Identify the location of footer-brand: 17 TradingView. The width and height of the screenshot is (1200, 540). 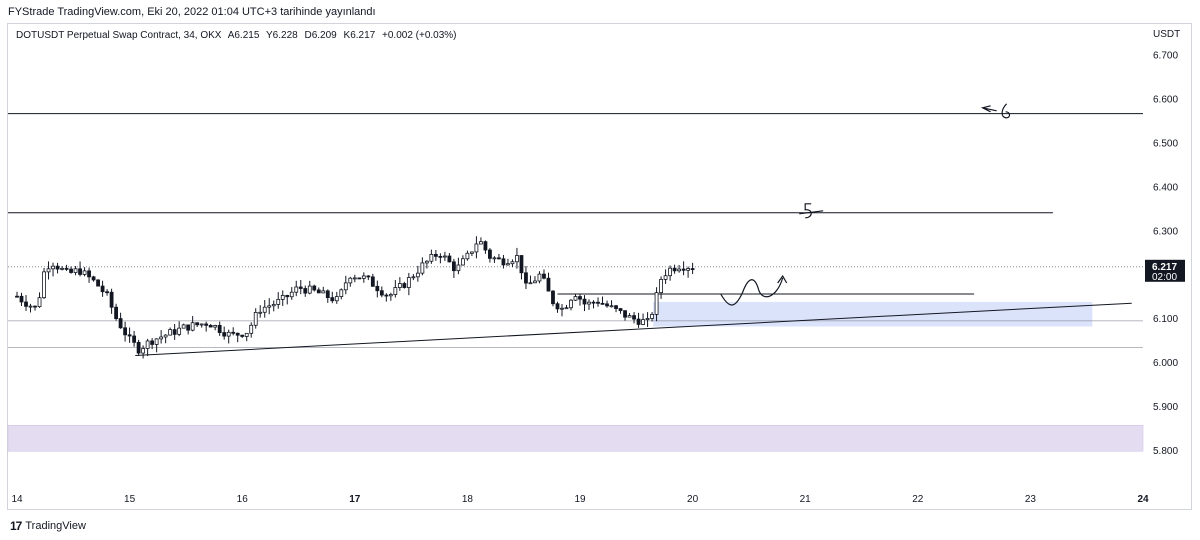
(48, 526).